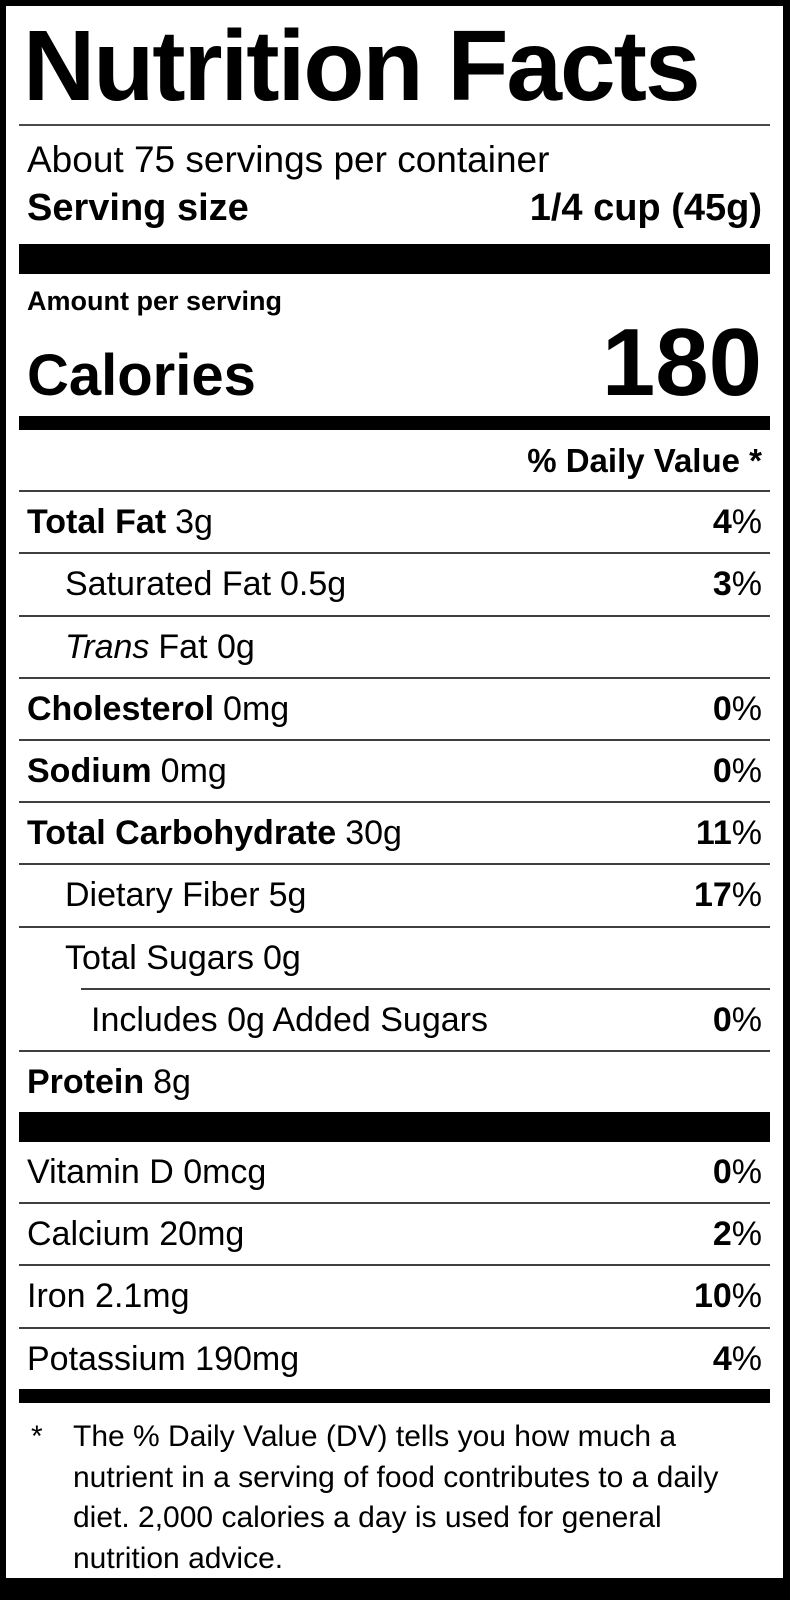 The height and width of the screenshot is (1600, 790). Describe the element at coordinates (313, 584) in the screenshot. I see `nutrient-amount: 0.5g` at that location.